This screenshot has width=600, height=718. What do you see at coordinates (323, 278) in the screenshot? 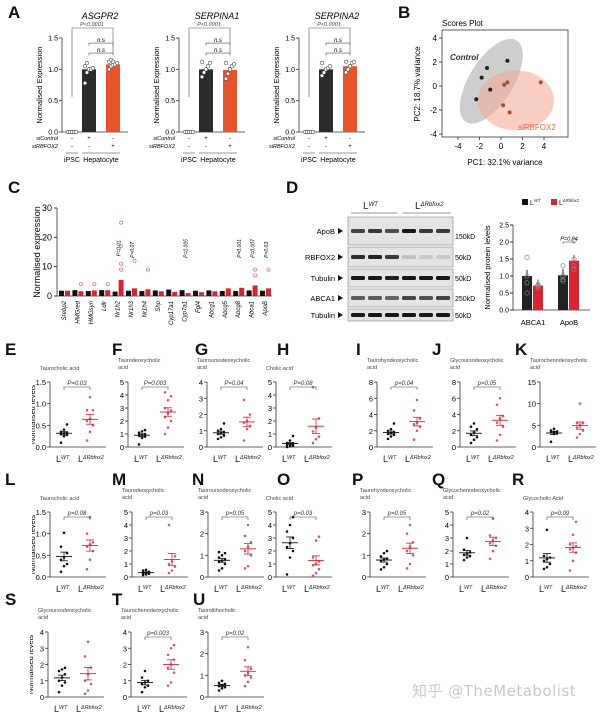
I see `blot-label: Tubulin` at bounding box center [323, 278].